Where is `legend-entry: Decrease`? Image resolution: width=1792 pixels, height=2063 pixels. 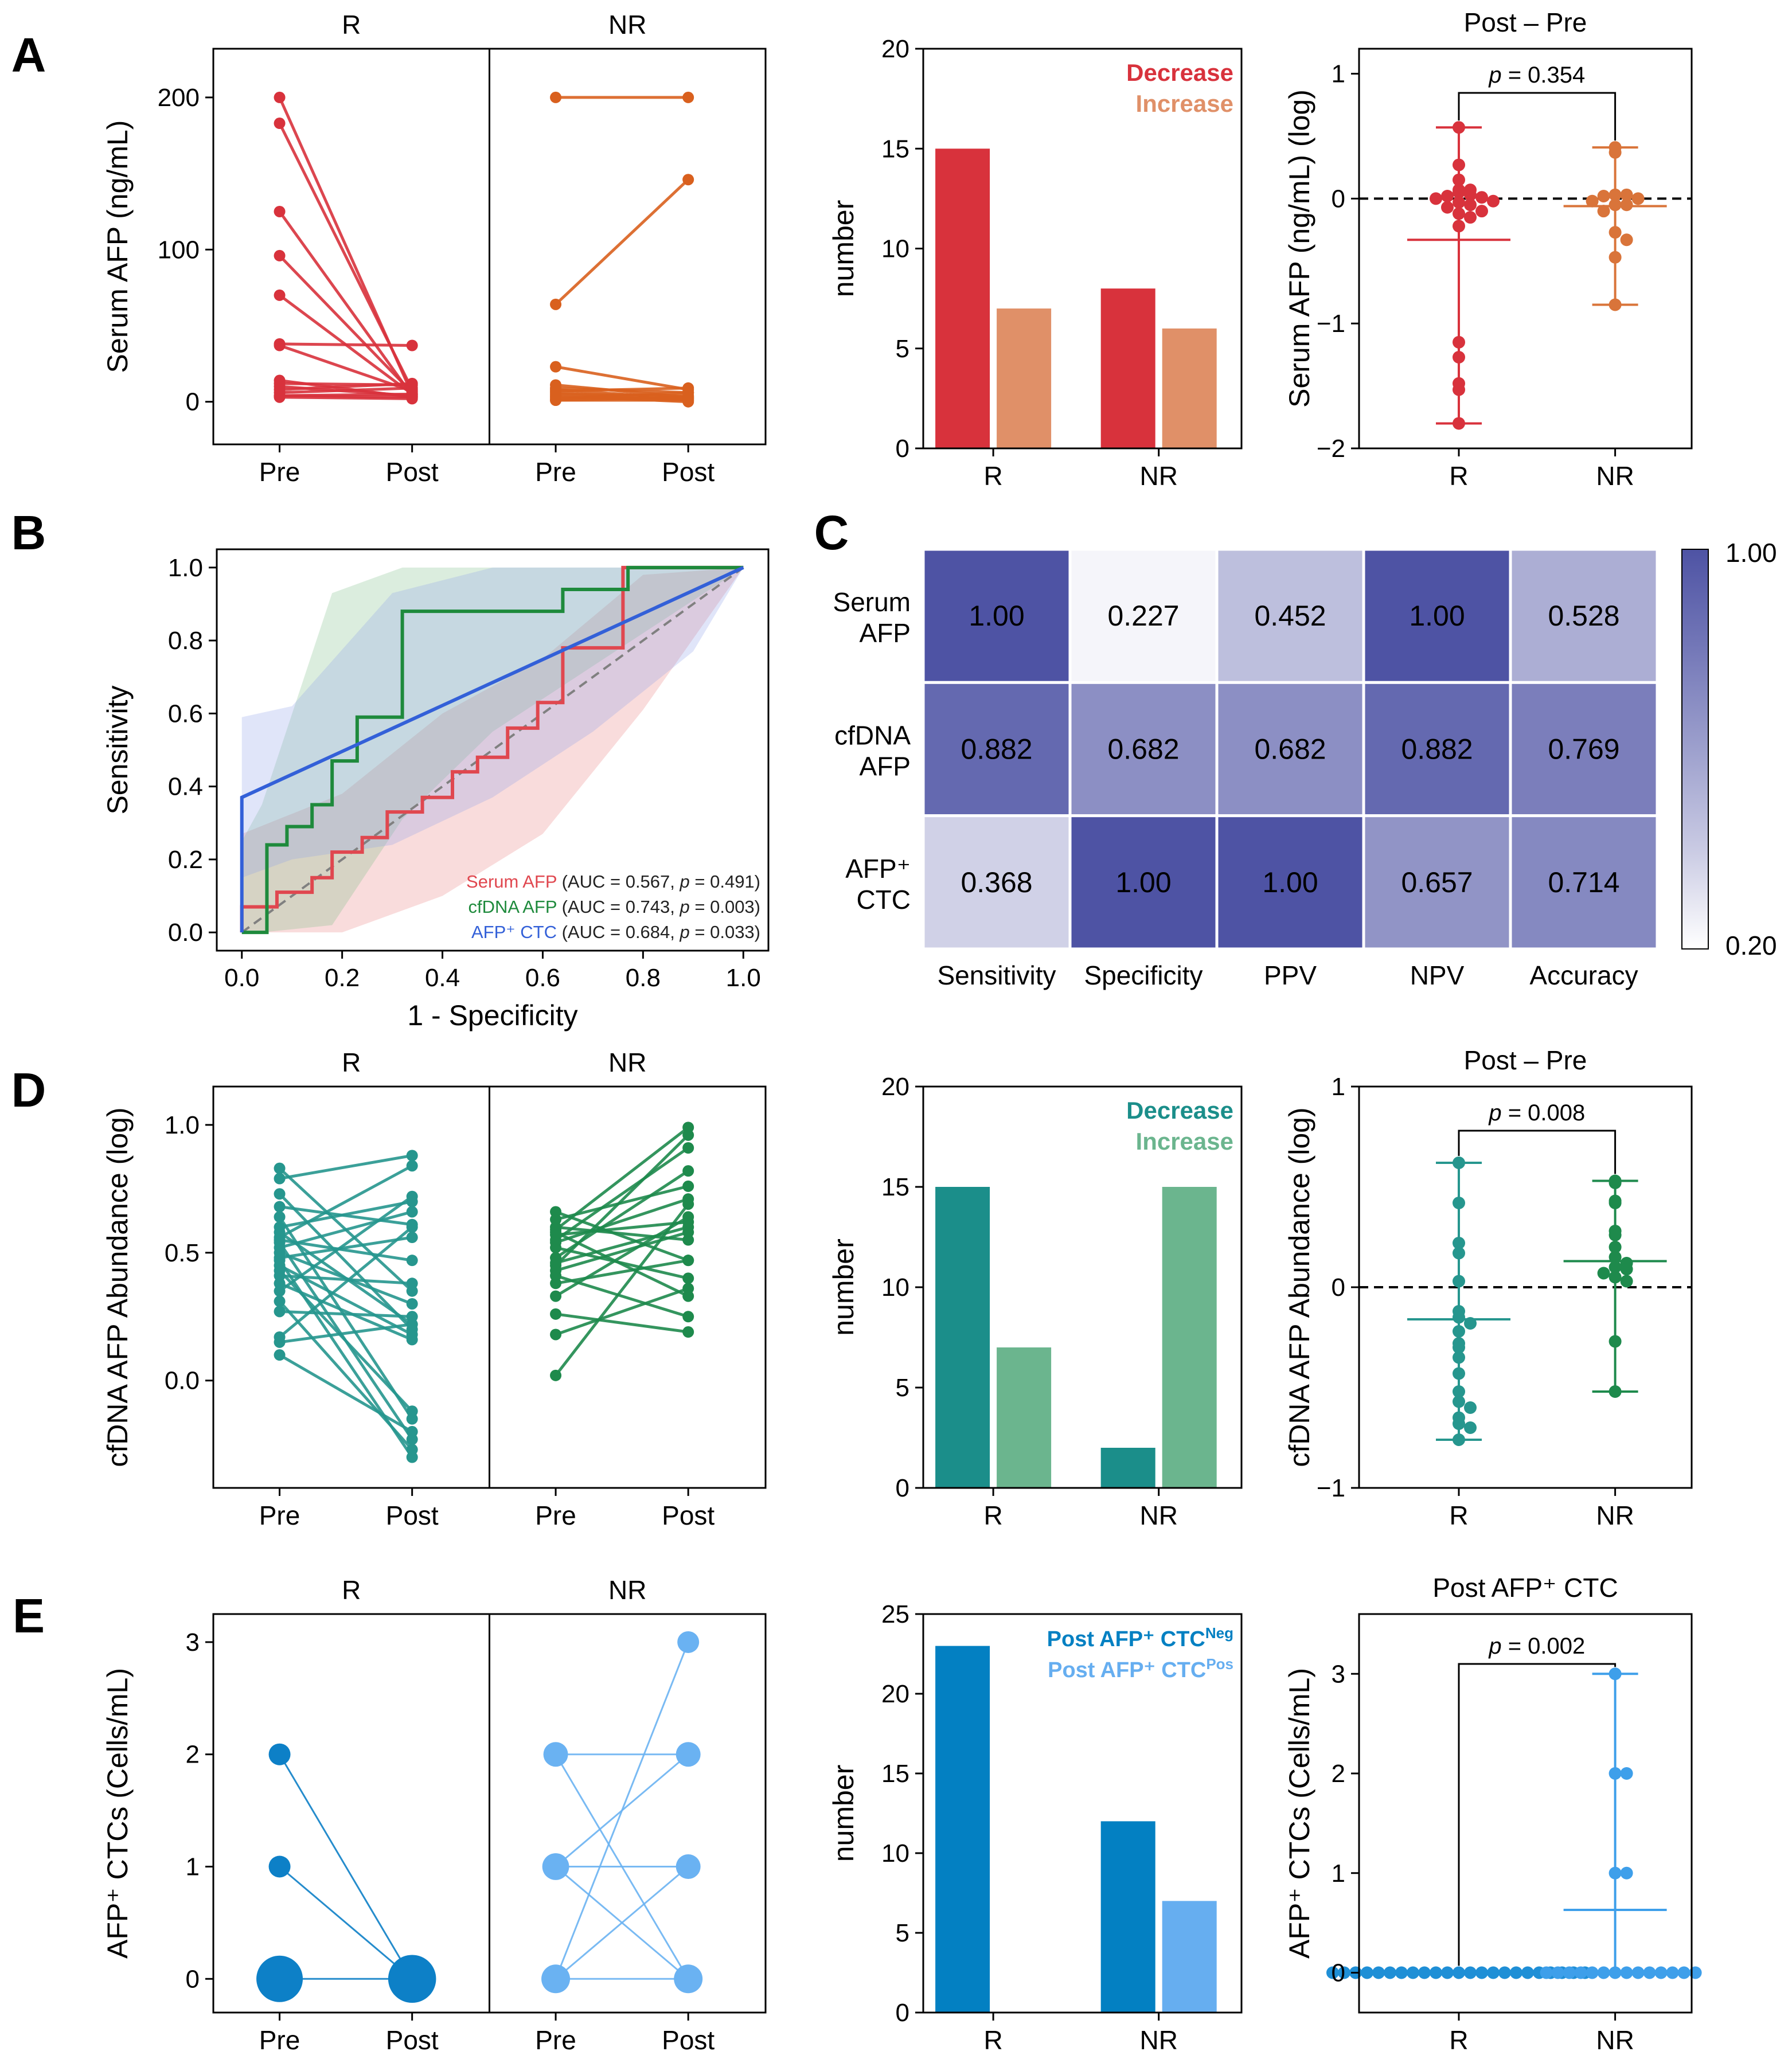 legend-entry: Decrease is located at coordinates (1179, 1110).